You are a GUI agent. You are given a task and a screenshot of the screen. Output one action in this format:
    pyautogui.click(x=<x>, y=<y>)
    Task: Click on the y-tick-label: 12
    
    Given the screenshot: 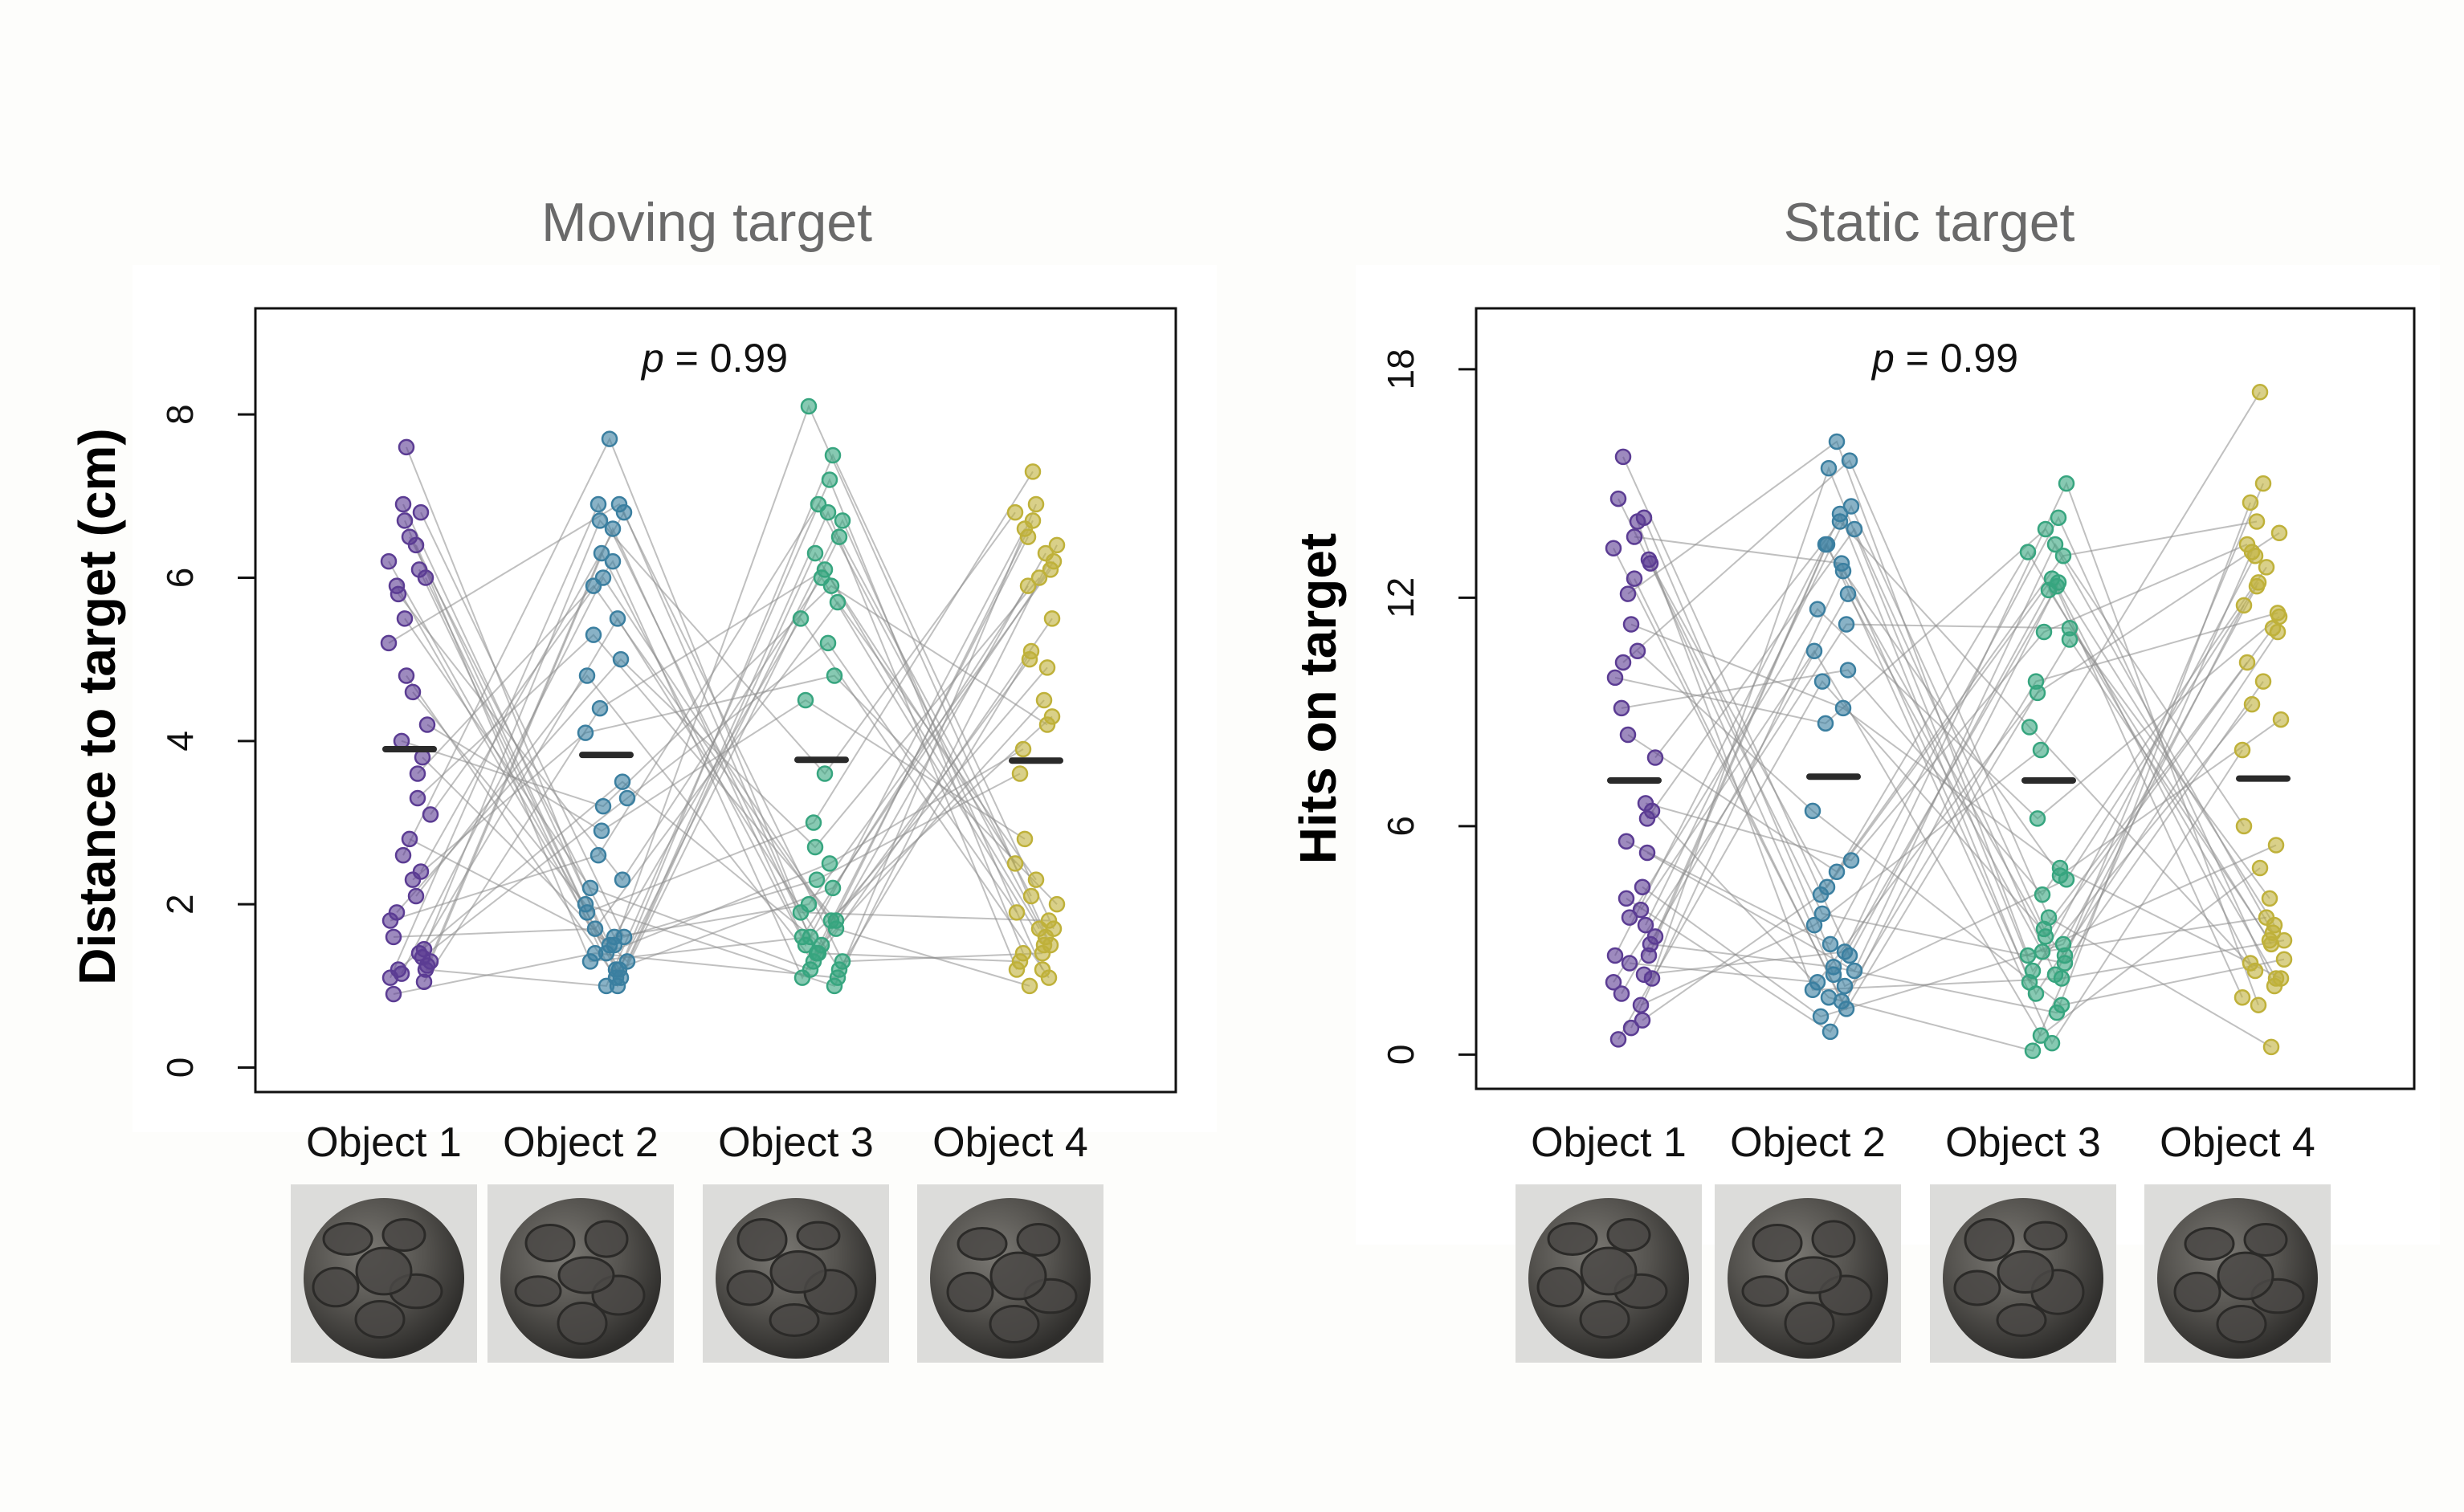 What is the action you would take?
    pyautogui.click(x=1401, y=597)
    